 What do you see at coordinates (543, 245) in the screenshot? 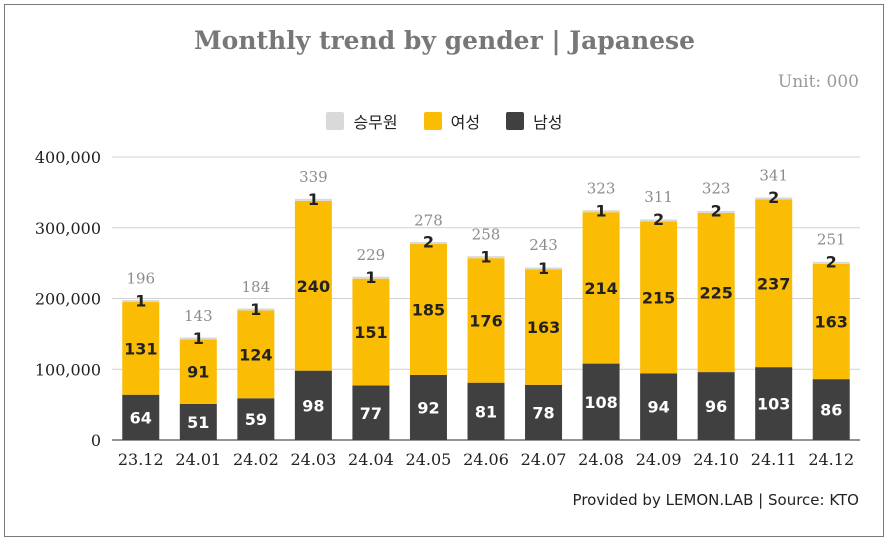
I see `total-label: 243` at bounding box center [543, 245].